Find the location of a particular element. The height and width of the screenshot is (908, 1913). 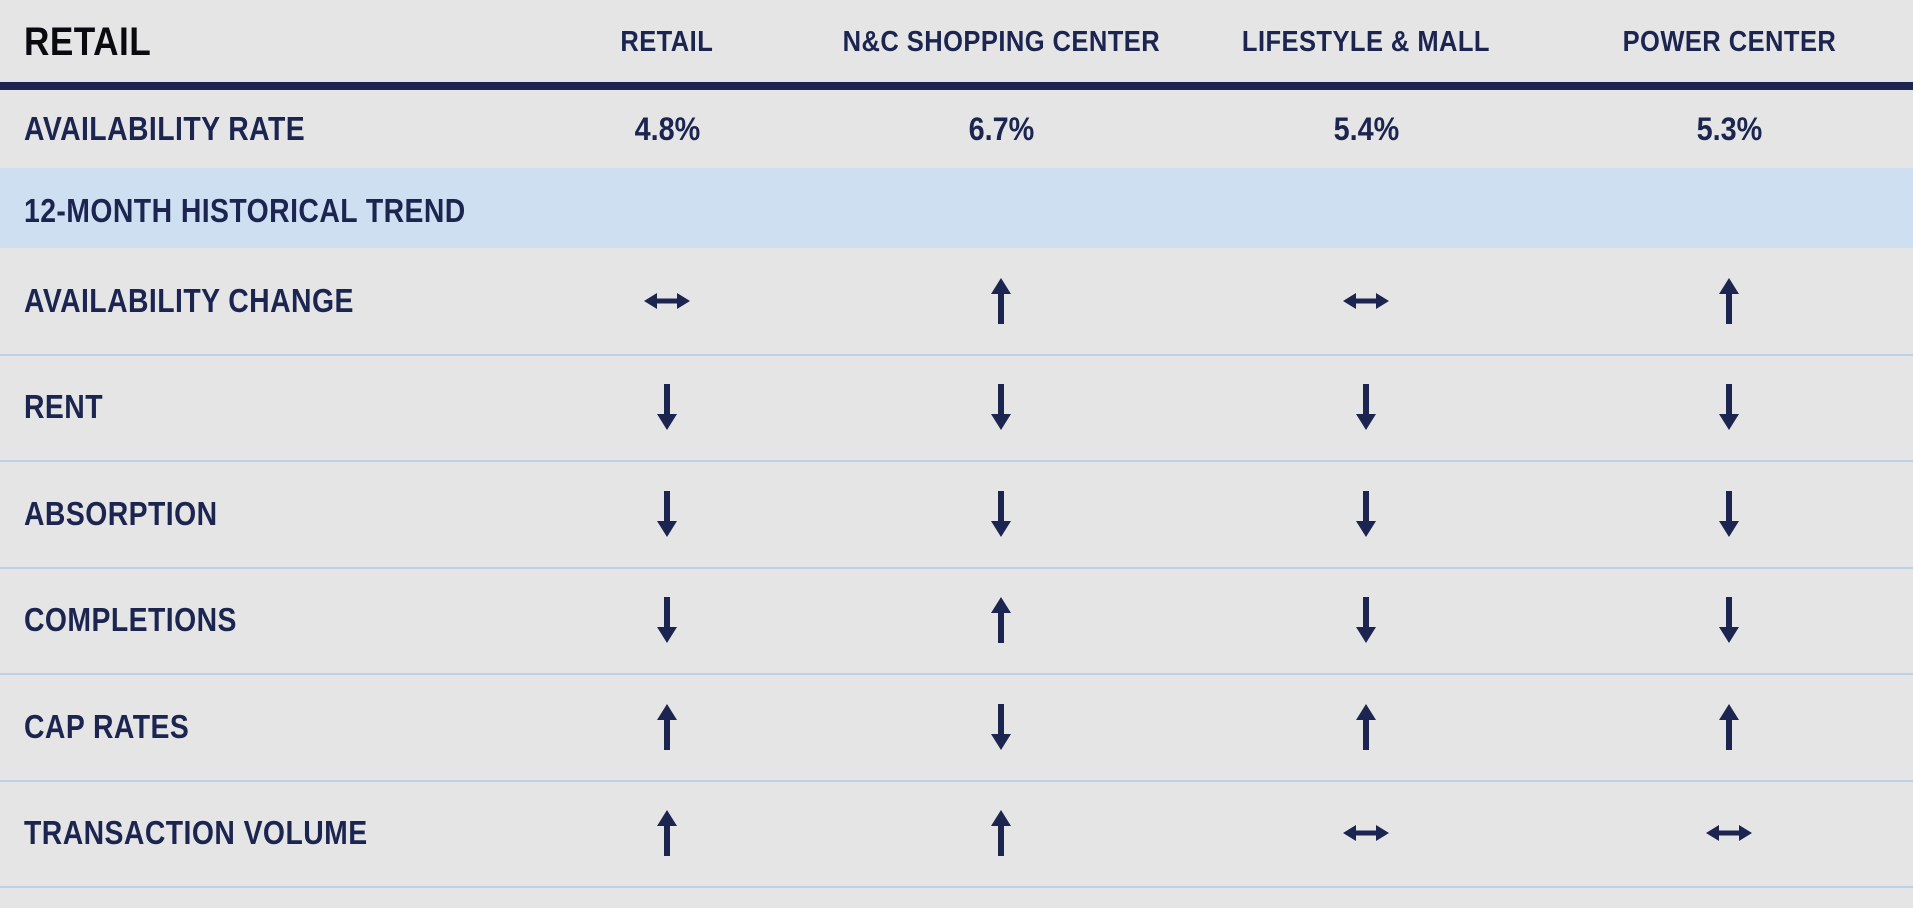

trend-section-title: 12-MONTH HISTORICAL TREND is located at coordinates (245, 210).